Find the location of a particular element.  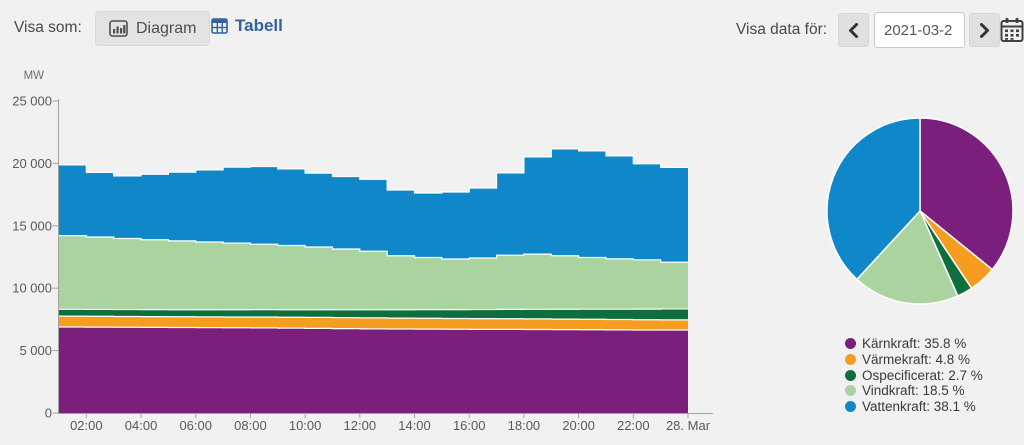

next-date-button is located at coordinates (984, 30).